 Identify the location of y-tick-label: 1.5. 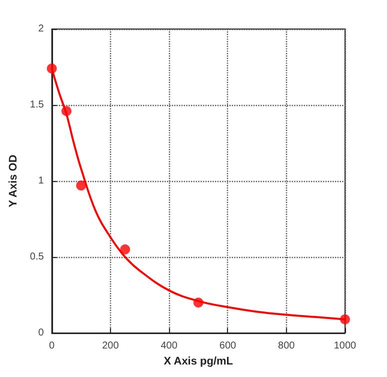
(37, 105).